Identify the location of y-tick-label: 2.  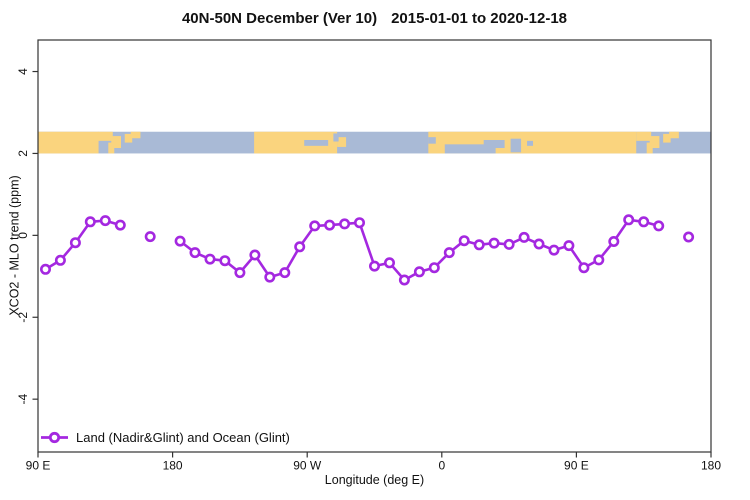
(23, 153).